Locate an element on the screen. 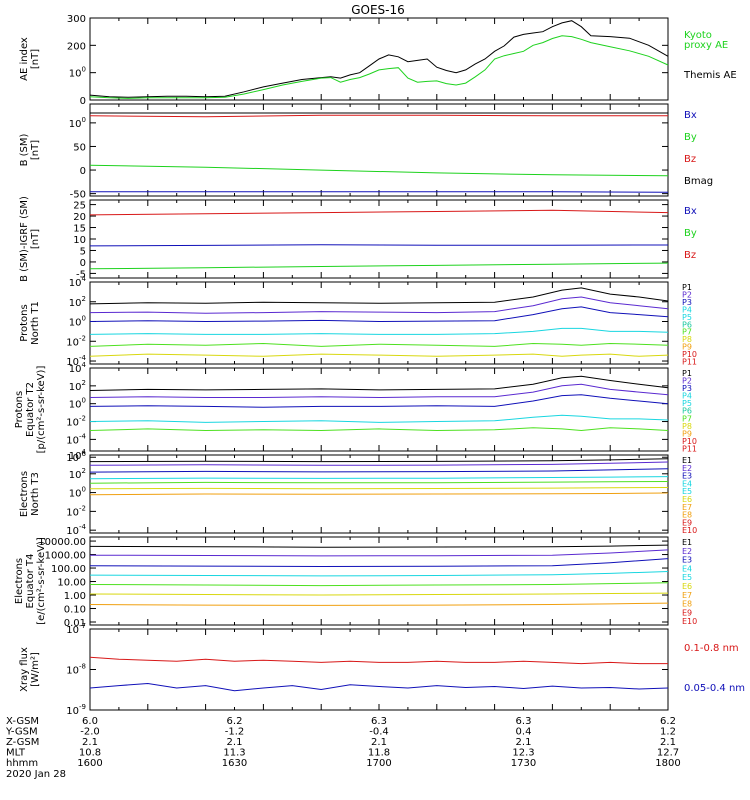  y-axis-label: Equator T4 is located at coordinates (30, 581).